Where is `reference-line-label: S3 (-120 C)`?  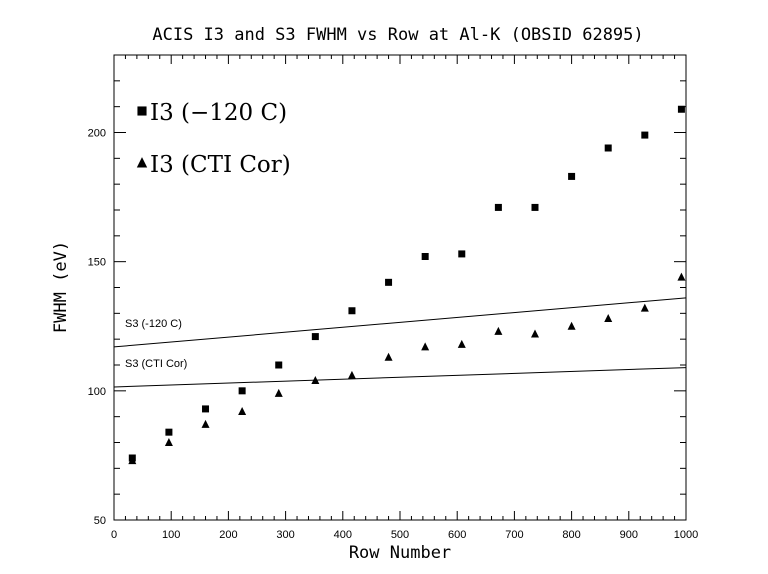 reference-line-label: S3 (-120 C) is located at coordinates (153, 324).